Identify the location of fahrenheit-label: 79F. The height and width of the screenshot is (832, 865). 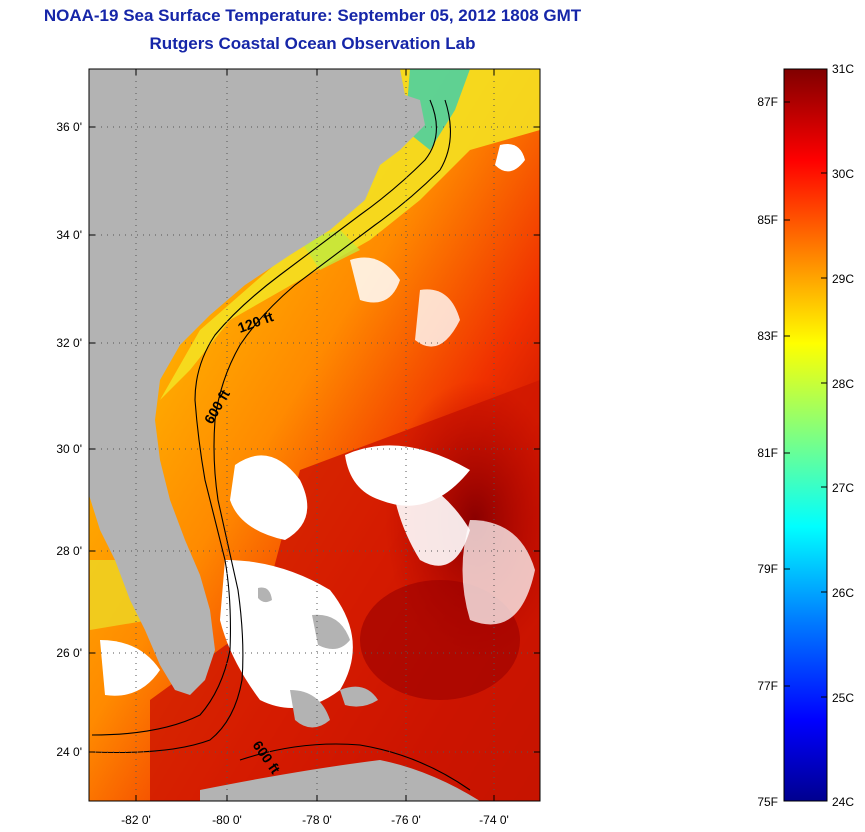
(767, 569).